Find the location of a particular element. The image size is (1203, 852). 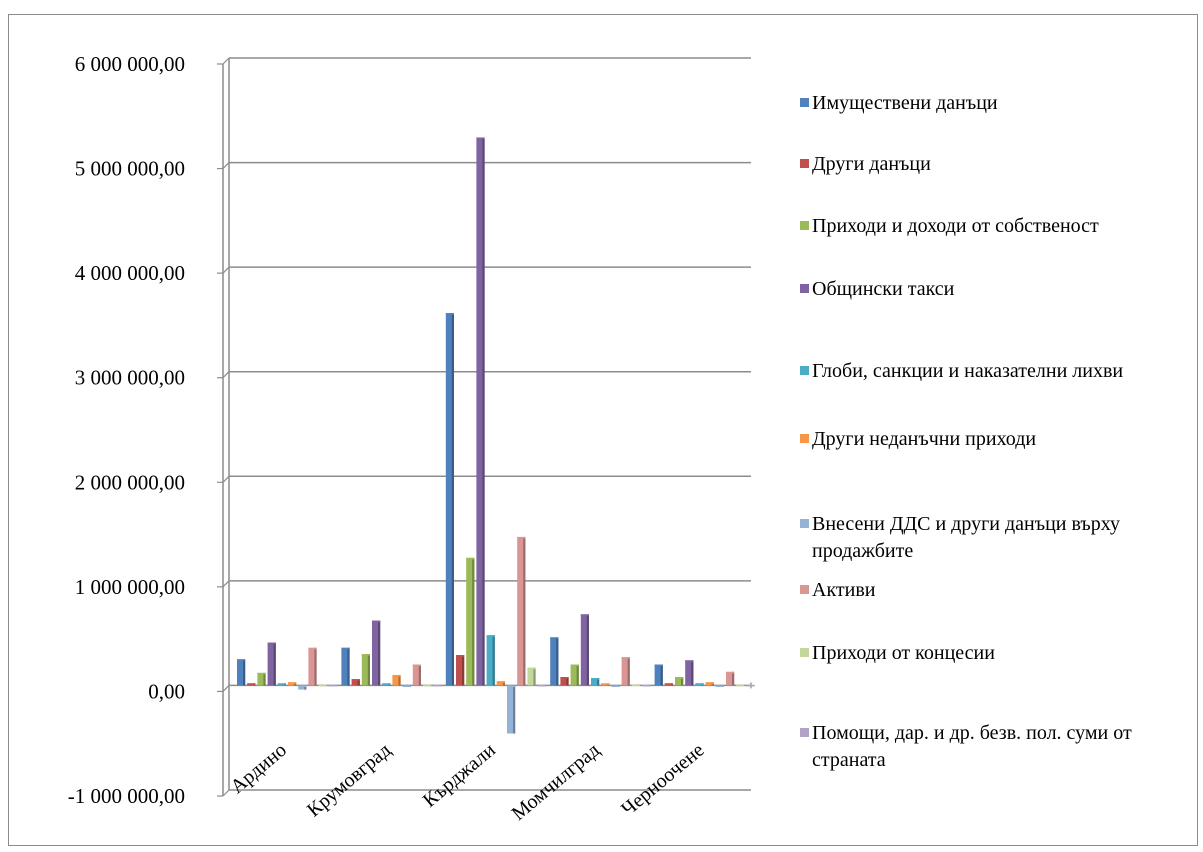

x-category-label: Кърджали is located at coordinates (459, 775).